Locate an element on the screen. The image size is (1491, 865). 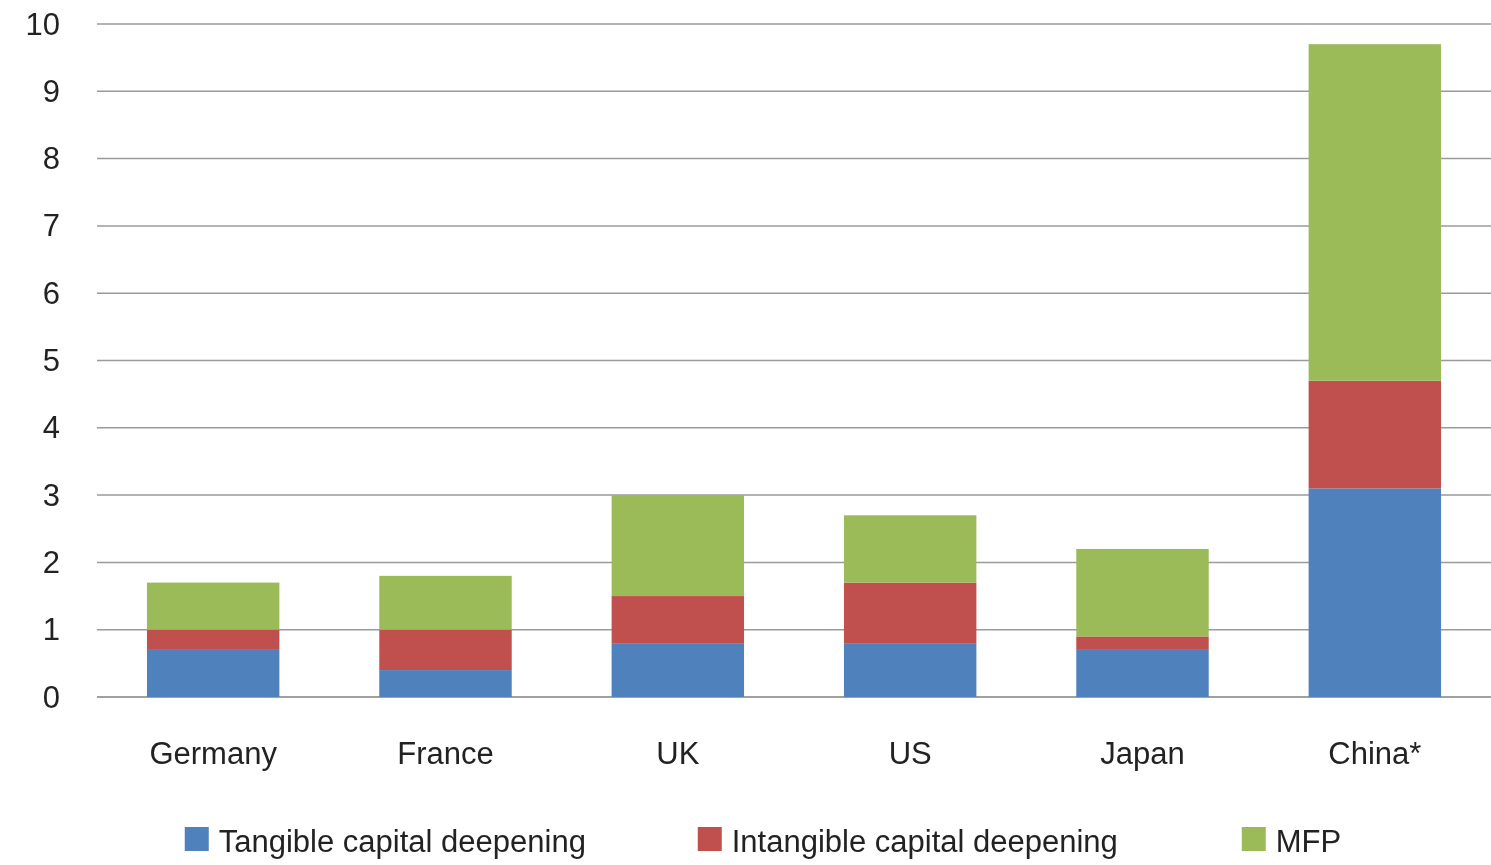
y-tick-label: 6 is located at coordinates (51, 293).